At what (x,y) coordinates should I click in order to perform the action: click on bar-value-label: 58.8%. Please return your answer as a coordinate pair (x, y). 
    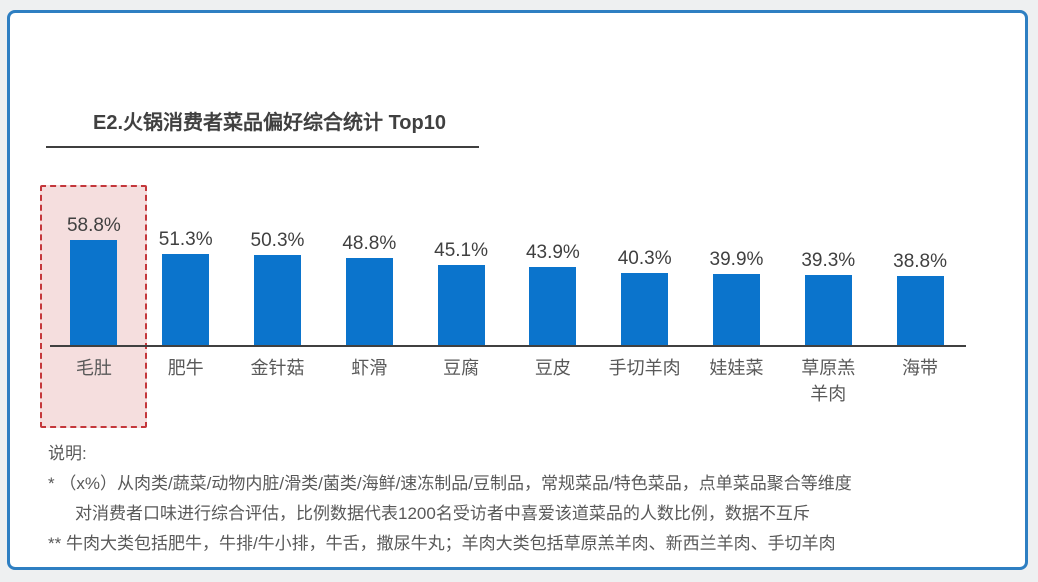
    Looking at the image, I should click on (93, 225).